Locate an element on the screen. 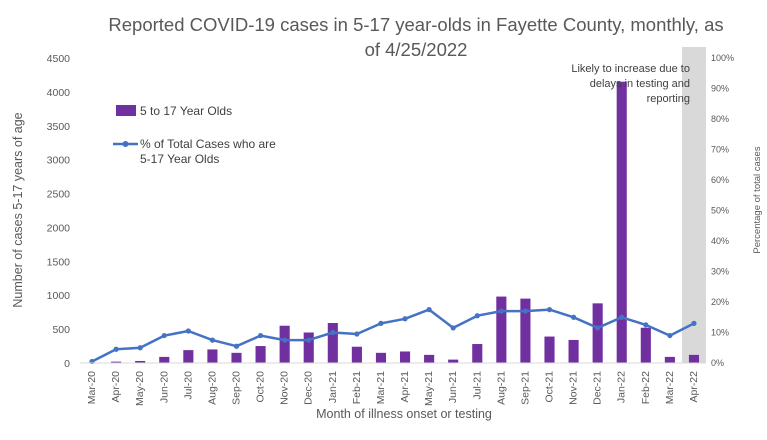 The width and height of the screenshot is (767, 440). y2-tick-label: 10% is located at coordinates (720, 333).